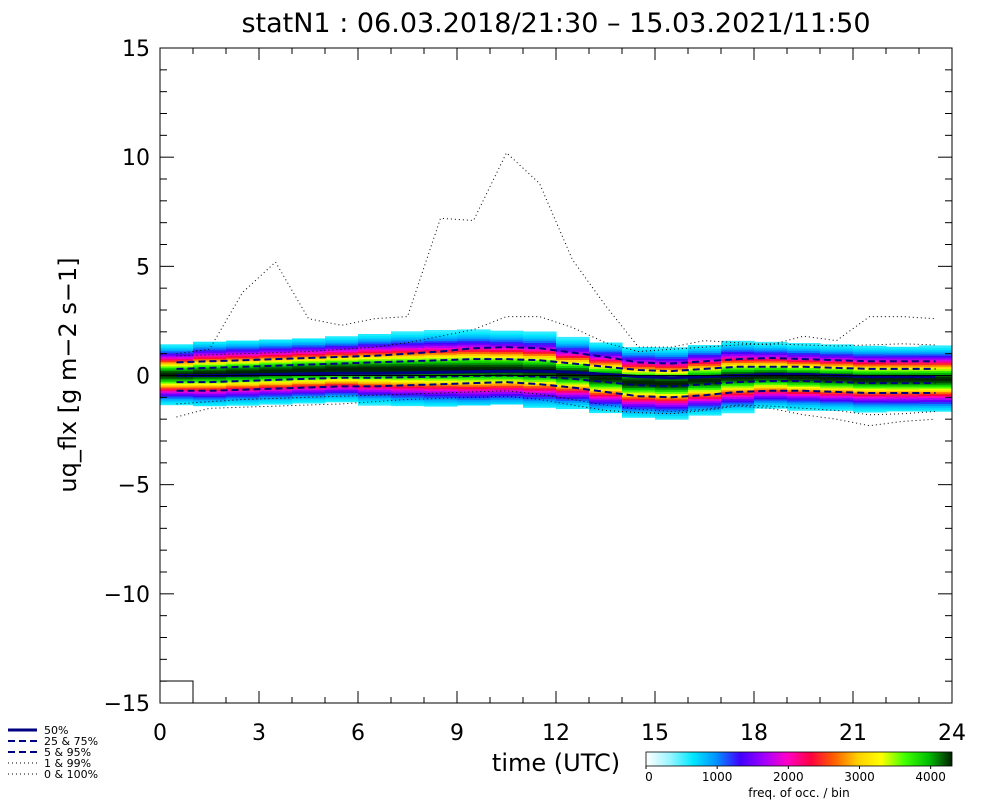  I want to click on x-tick-label: 3, so click(259, 733).